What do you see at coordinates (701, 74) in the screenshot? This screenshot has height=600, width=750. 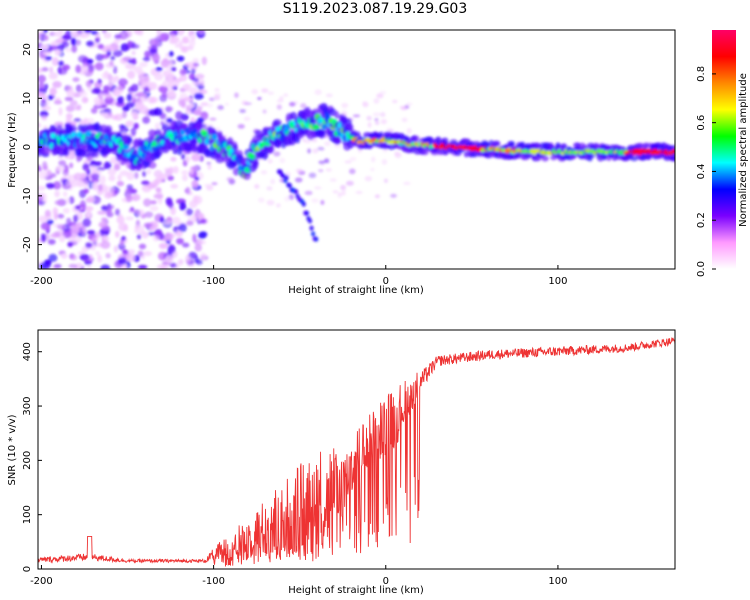 I see `colorbar-tick-label: 0.8` at bounding box center [701, 74].